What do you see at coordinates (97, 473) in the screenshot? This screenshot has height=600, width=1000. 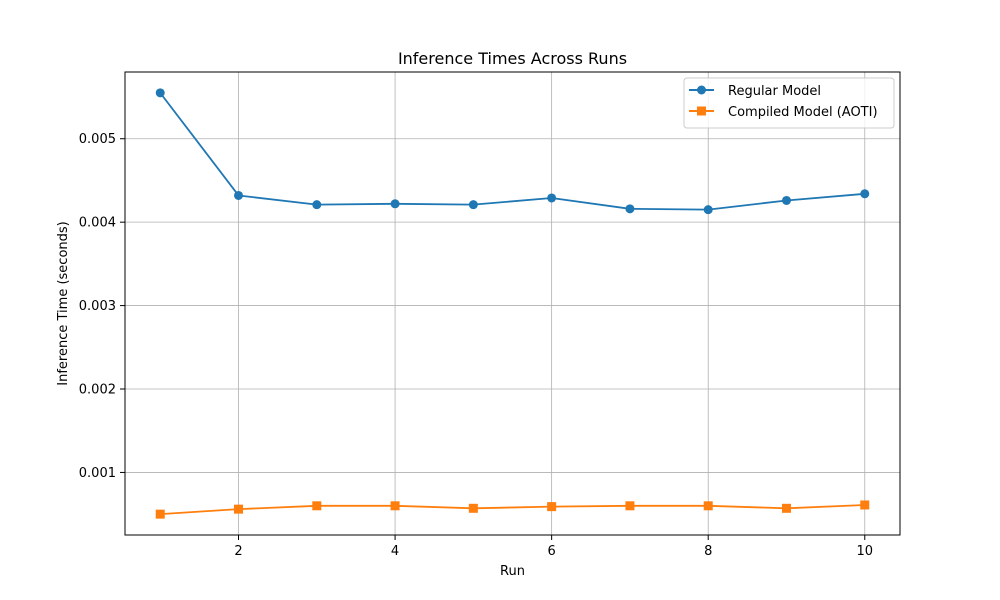 I see `y-tick-label: 0.001` at bounding box center [97, 473].